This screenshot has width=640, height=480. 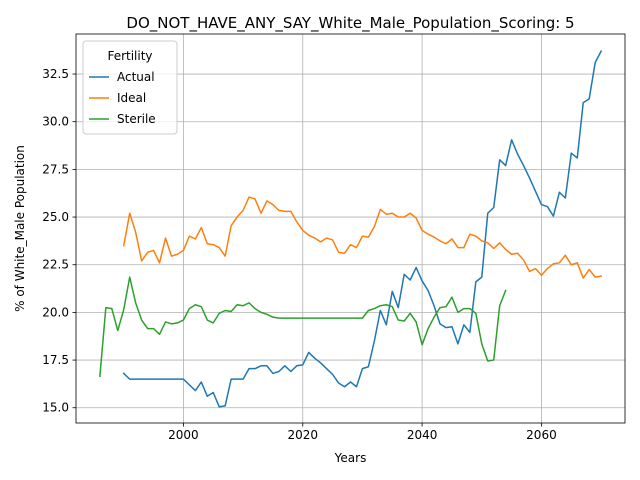 I want to click on series-line-ideal, so click(x=362, y=237).